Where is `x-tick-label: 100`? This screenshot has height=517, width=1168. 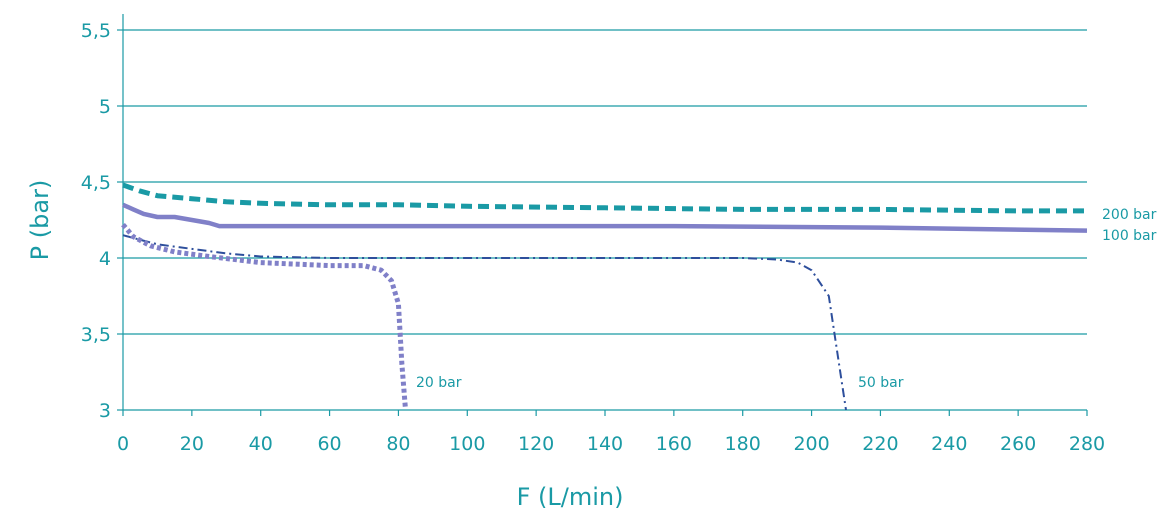 x-tick-label: 100 is located at coordinates (467, 444).